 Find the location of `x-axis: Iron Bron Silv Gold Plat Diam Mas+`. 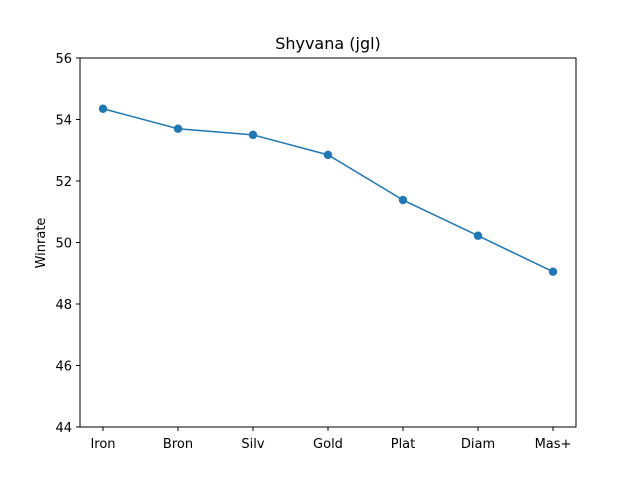

x-axis: Iron Bron Silv Gold Plat Diam Mas+ is located at coordinates (330, 439).